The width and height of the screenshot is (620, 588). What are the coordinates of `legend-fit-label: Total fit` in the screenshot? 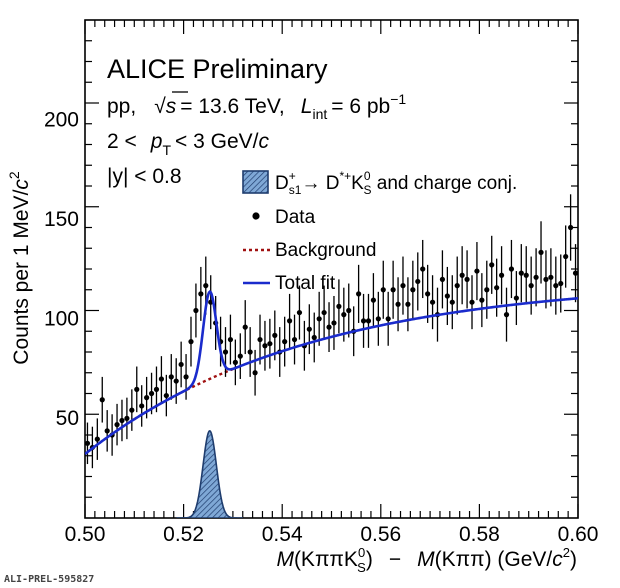 It's located at (305, 283).